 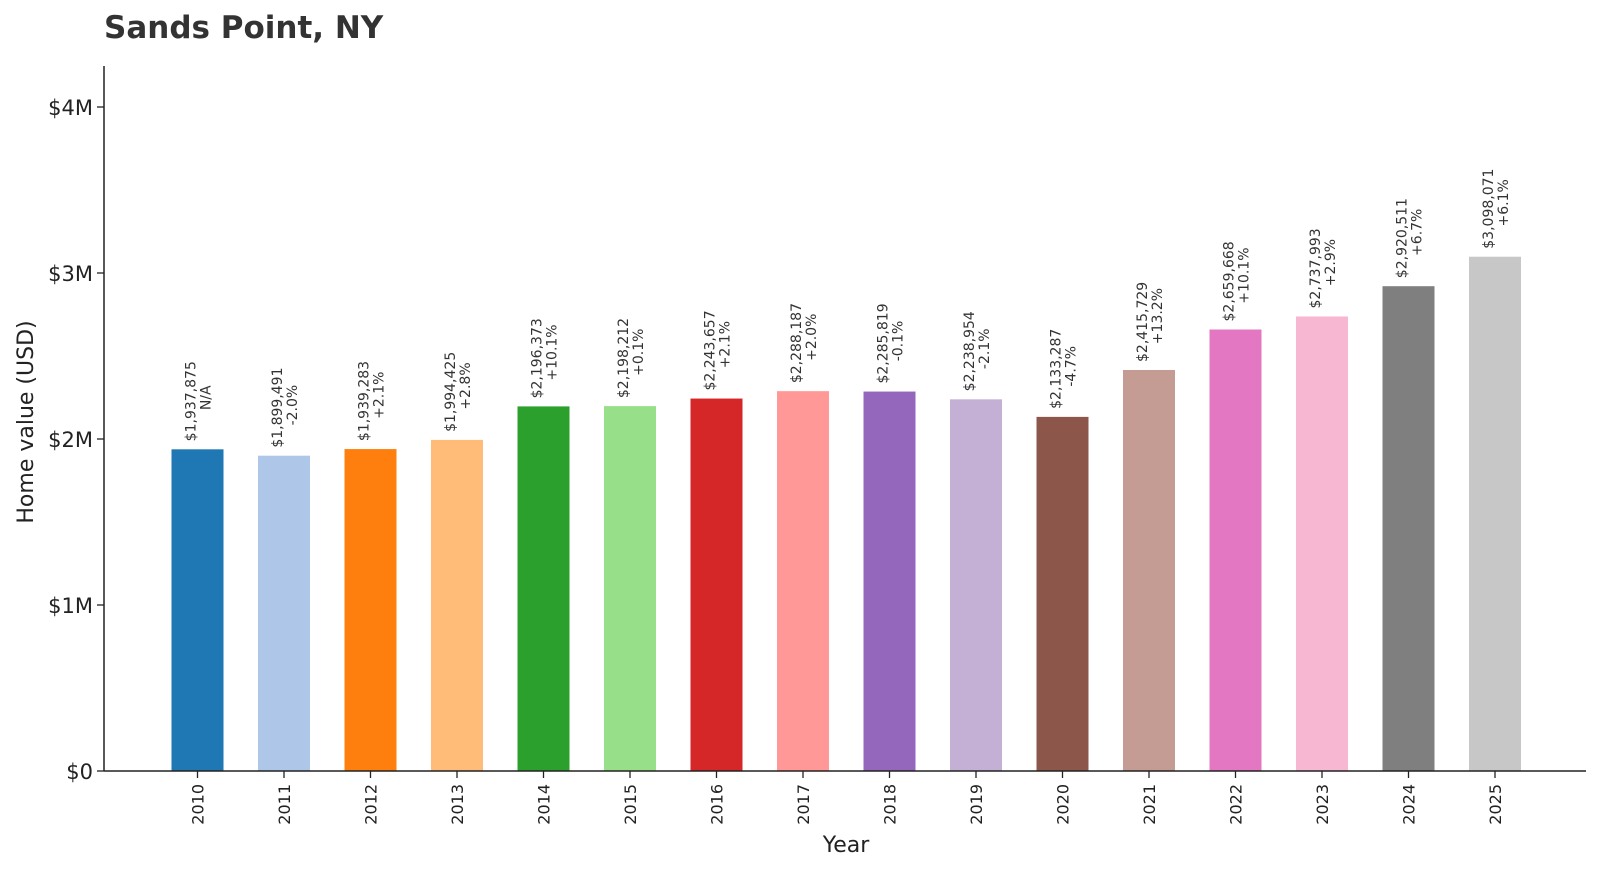 What do you see at coordinates (192, 401) in the screenshot?
I see `data-label-value: $1,937,875` at bounding box center [192, 401].